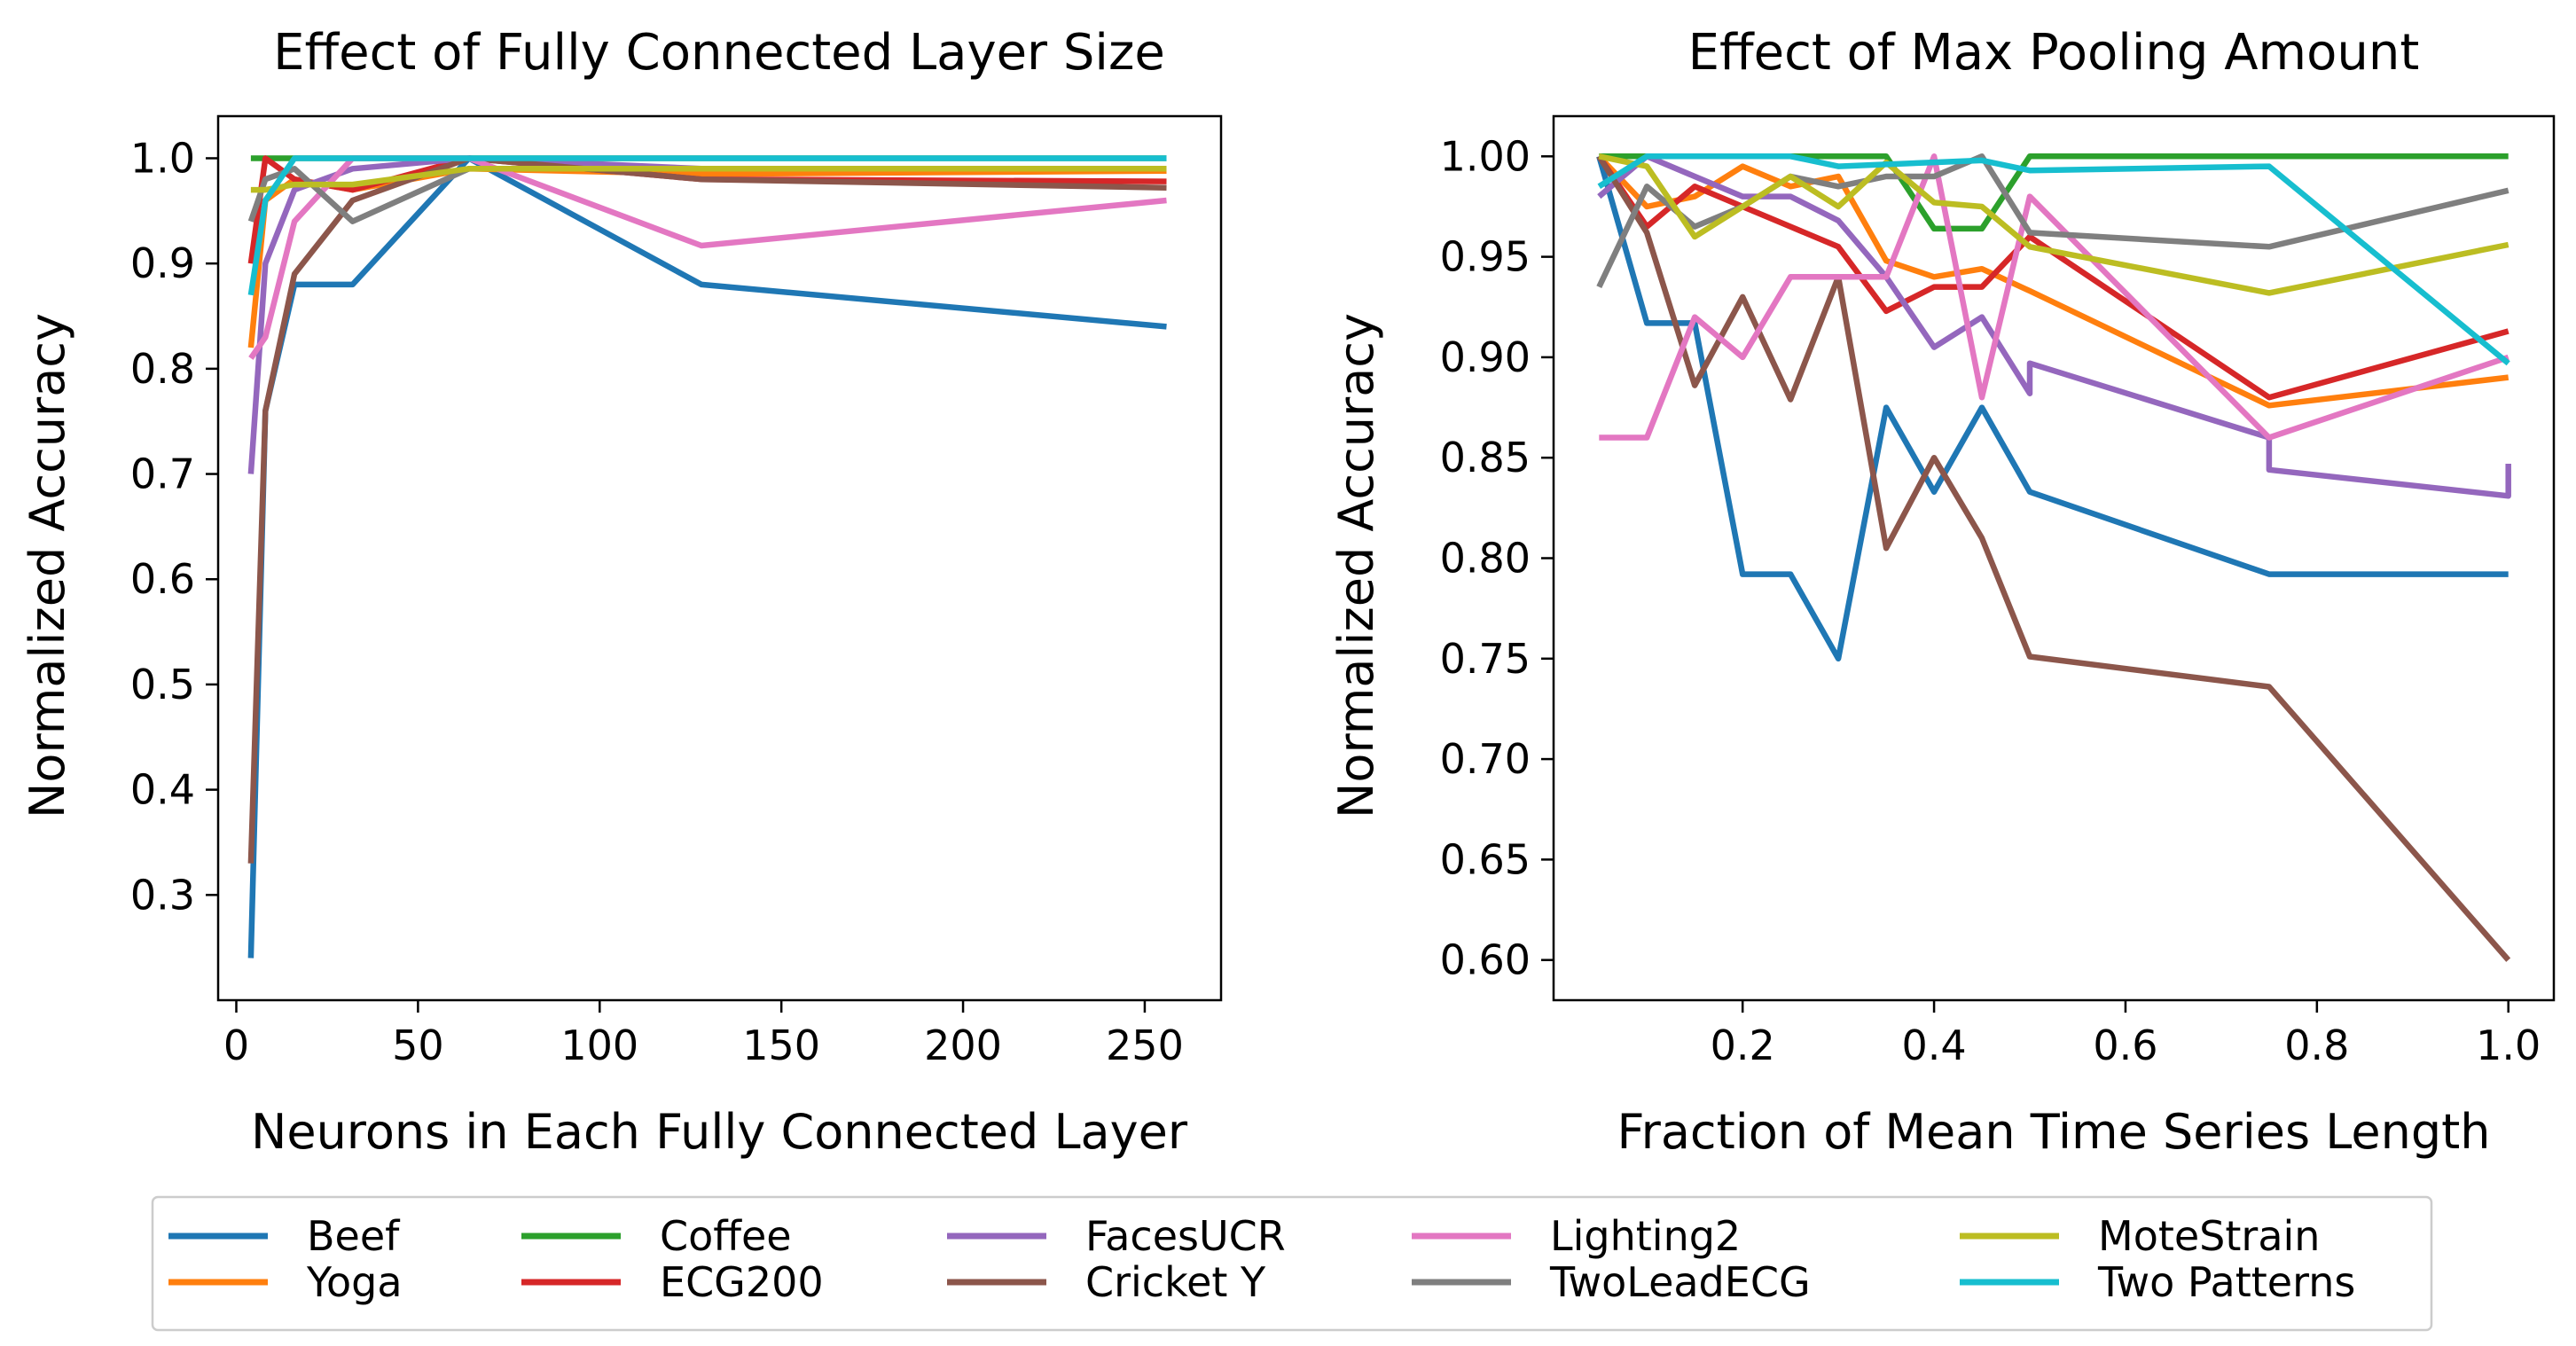 The width and height of the screenshot is (2576, 1346). I want to click on legend-label-lighting2: Lighting2, so click(1645, 1236).